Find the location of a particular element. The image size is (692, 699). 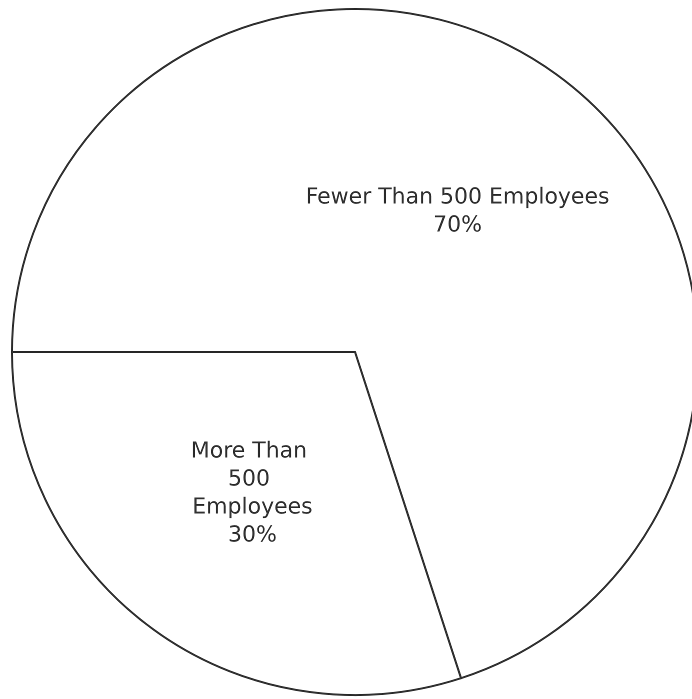

slice-label: Fewer Than 500 Employees is located at coordinates (458, 197).